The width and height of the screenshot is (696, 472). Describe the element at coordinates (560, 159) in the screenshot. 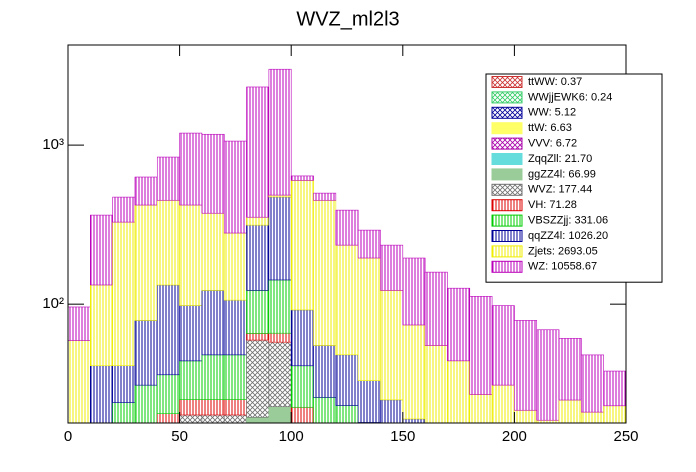

I see `legend-label: ZqqZll: 21.70` at that location.